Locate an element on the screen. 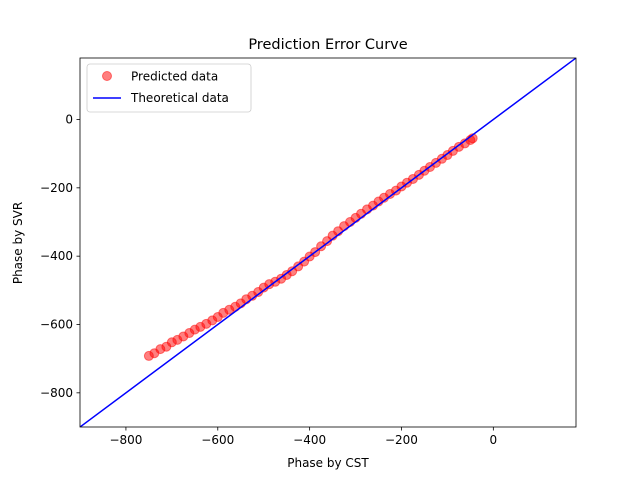  chart-title: Prediction Error Curve is located at coordinates (327, 45).